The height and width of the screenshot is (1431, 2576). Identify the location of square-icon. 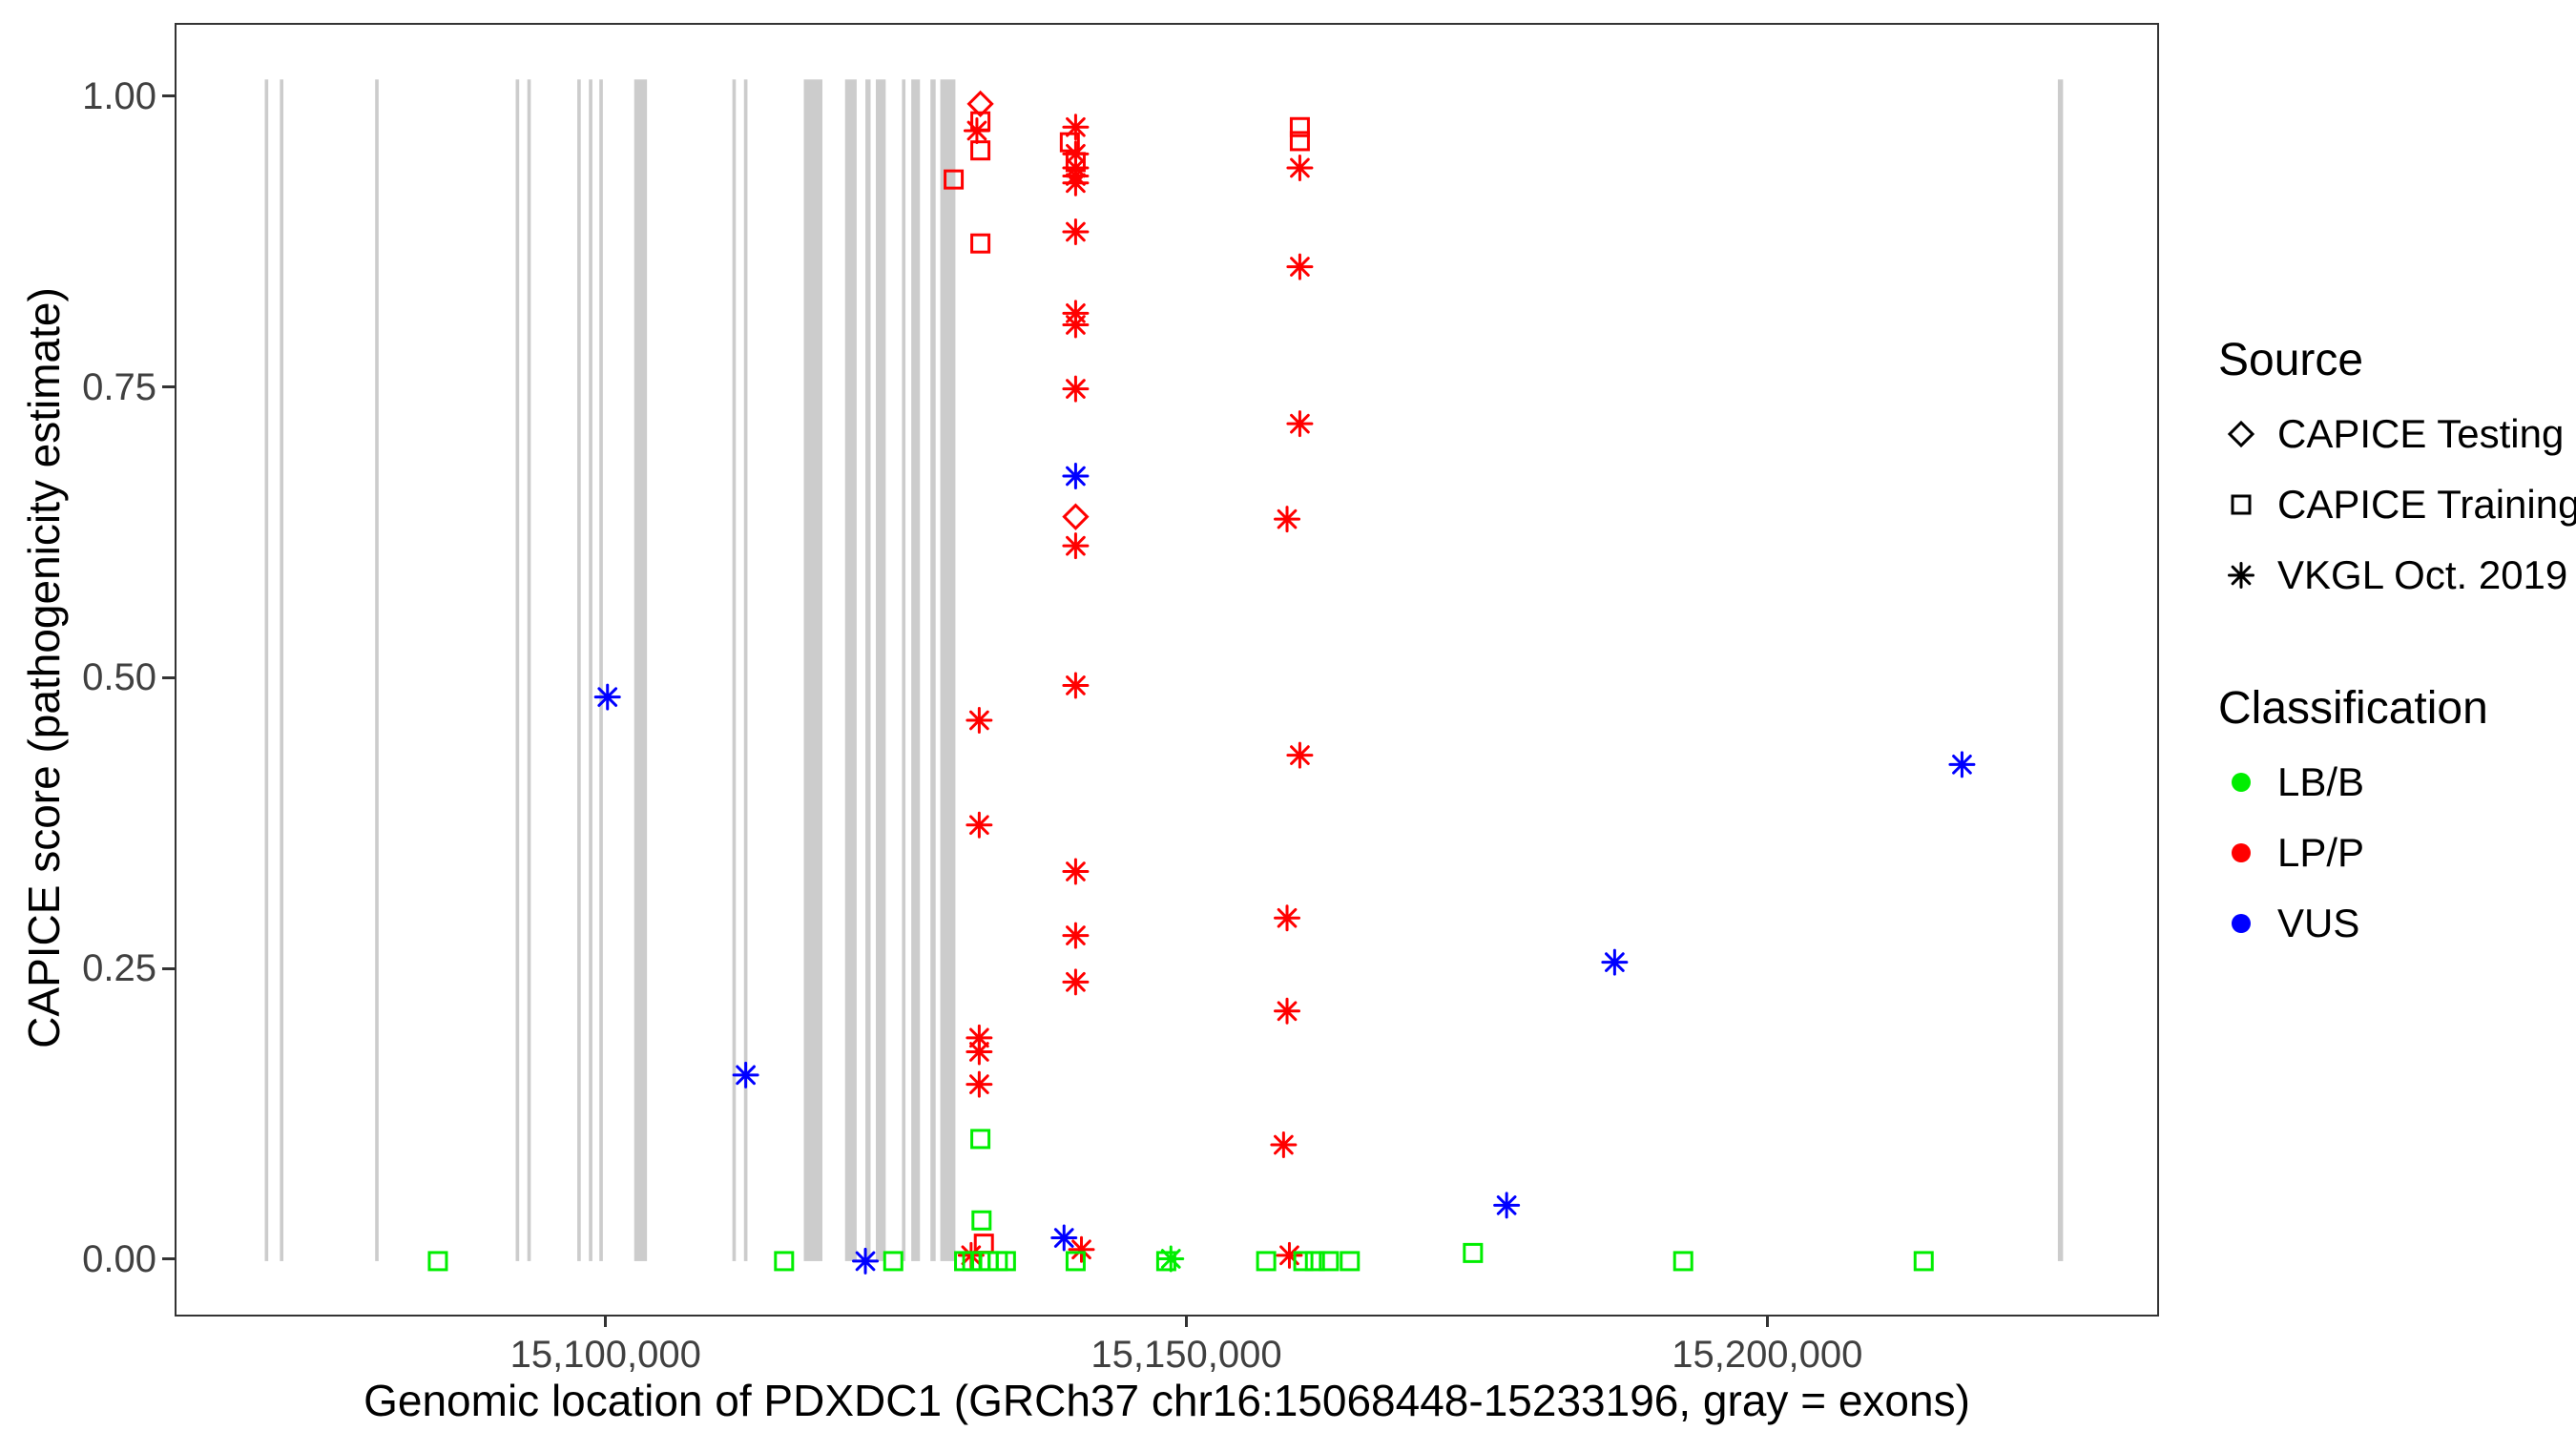
(2241, 504).